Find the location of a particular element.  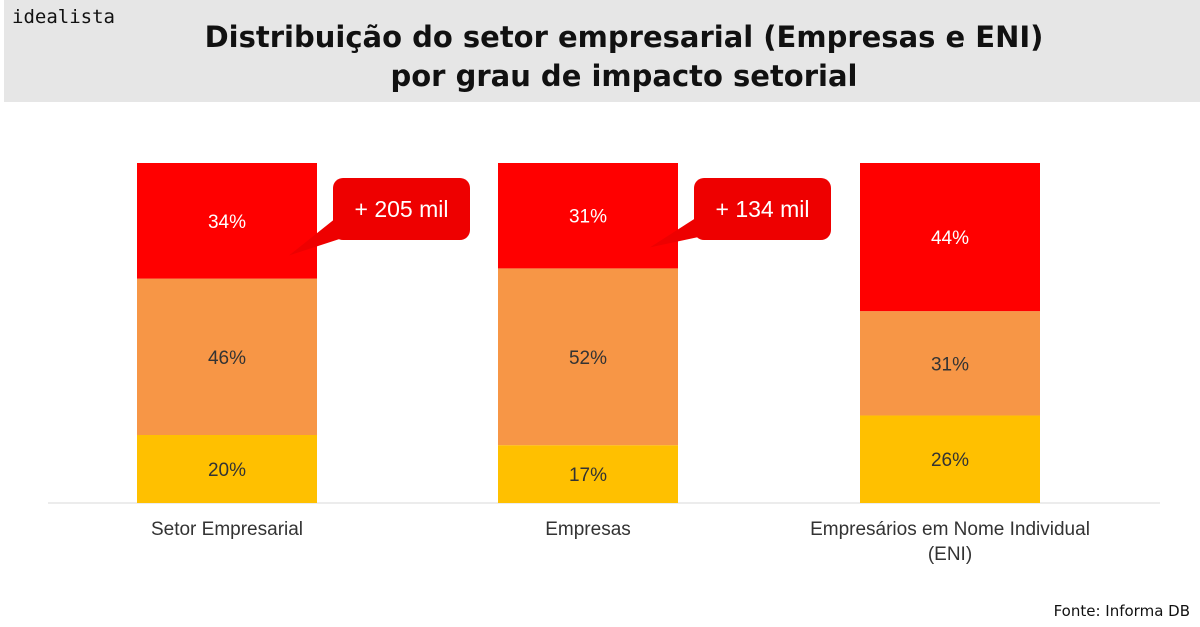

segment-label-1-1: 52% is located at coordinates (588, 358).